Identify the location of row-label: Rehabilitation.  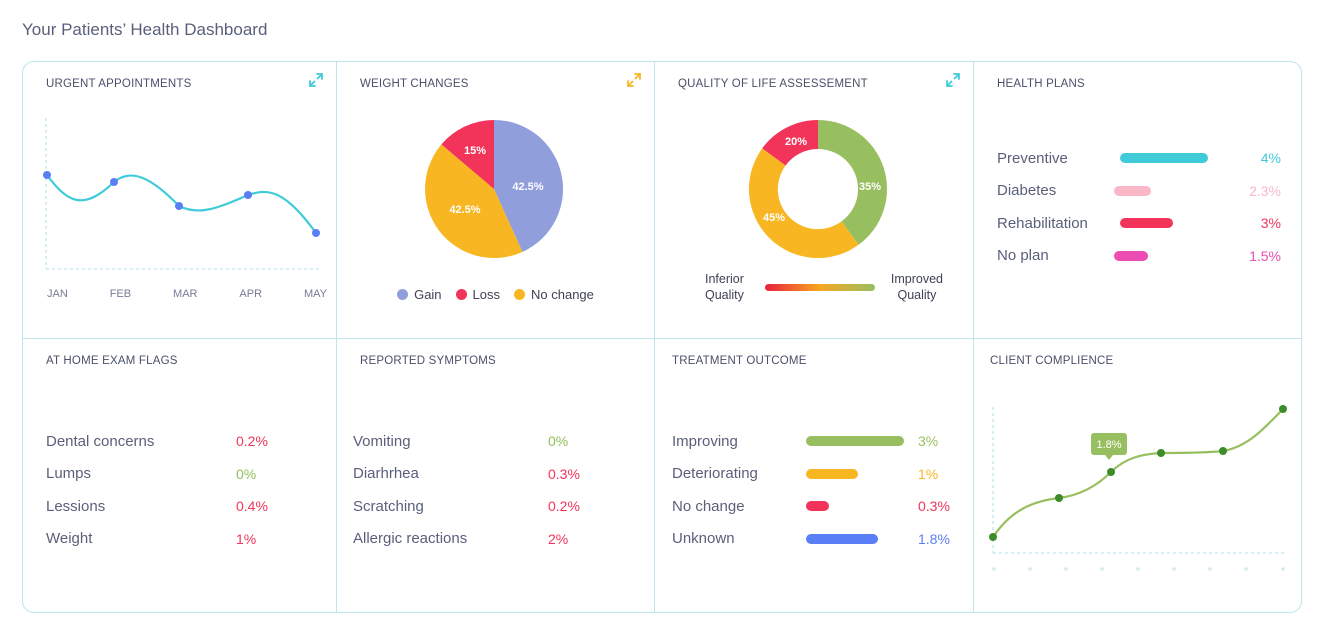
(1042, 223).